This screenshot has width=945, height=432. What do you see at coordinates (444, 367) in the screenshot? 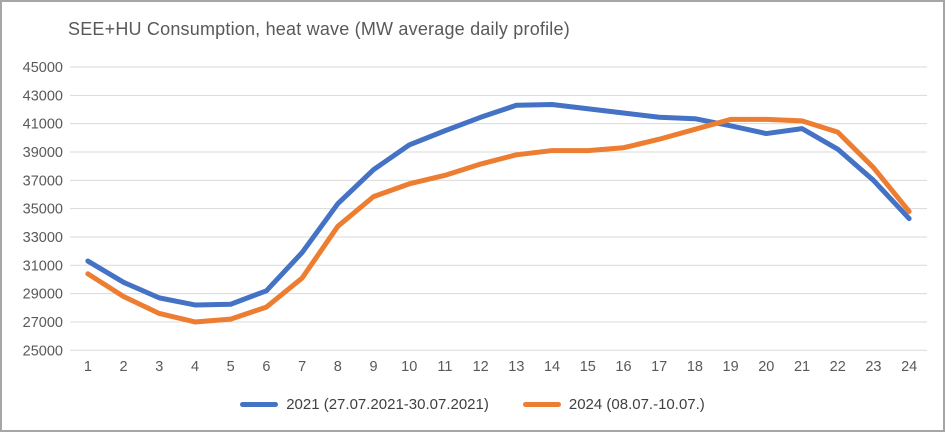
I see `svg-text: 11` at bounding box center [444, 367].